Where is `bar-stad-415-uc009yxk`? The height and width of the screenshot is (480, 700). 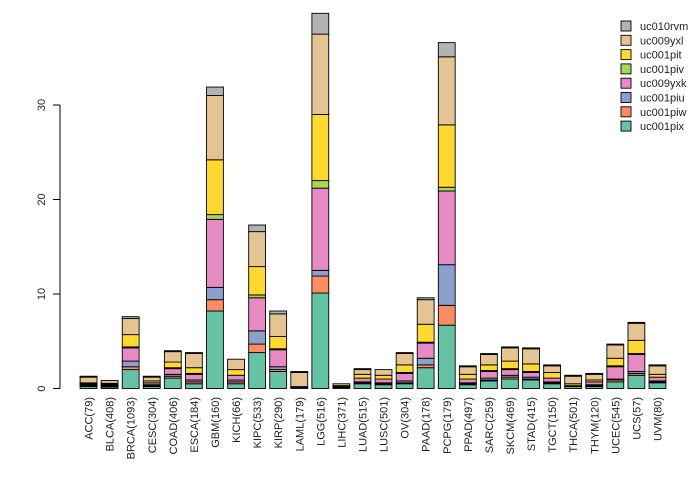
bar-stad-415-uc009yxk is located at coordinates (531, 374).